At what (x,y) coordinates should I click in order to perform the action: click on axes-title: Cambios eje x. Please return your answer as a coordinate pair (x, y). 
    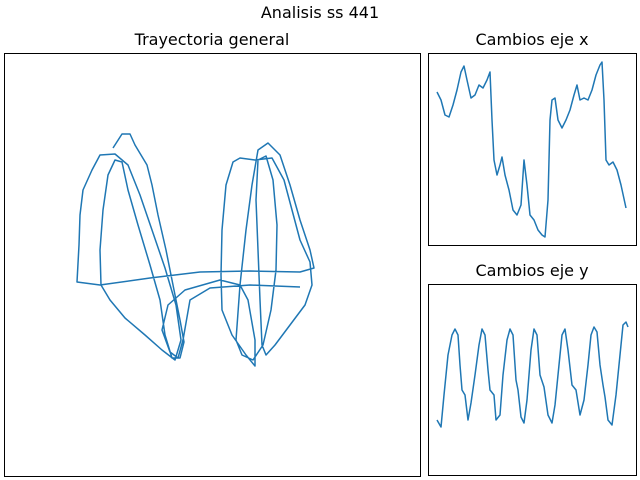
    Looking at the image, I should click on (531, 39).